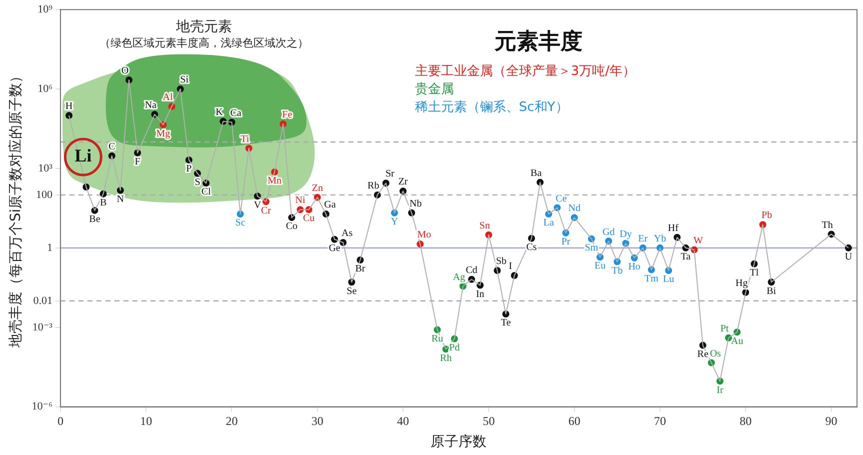 This screenshot has width=863, height=455. I want to click on annotation: Se, so click(352, 291).